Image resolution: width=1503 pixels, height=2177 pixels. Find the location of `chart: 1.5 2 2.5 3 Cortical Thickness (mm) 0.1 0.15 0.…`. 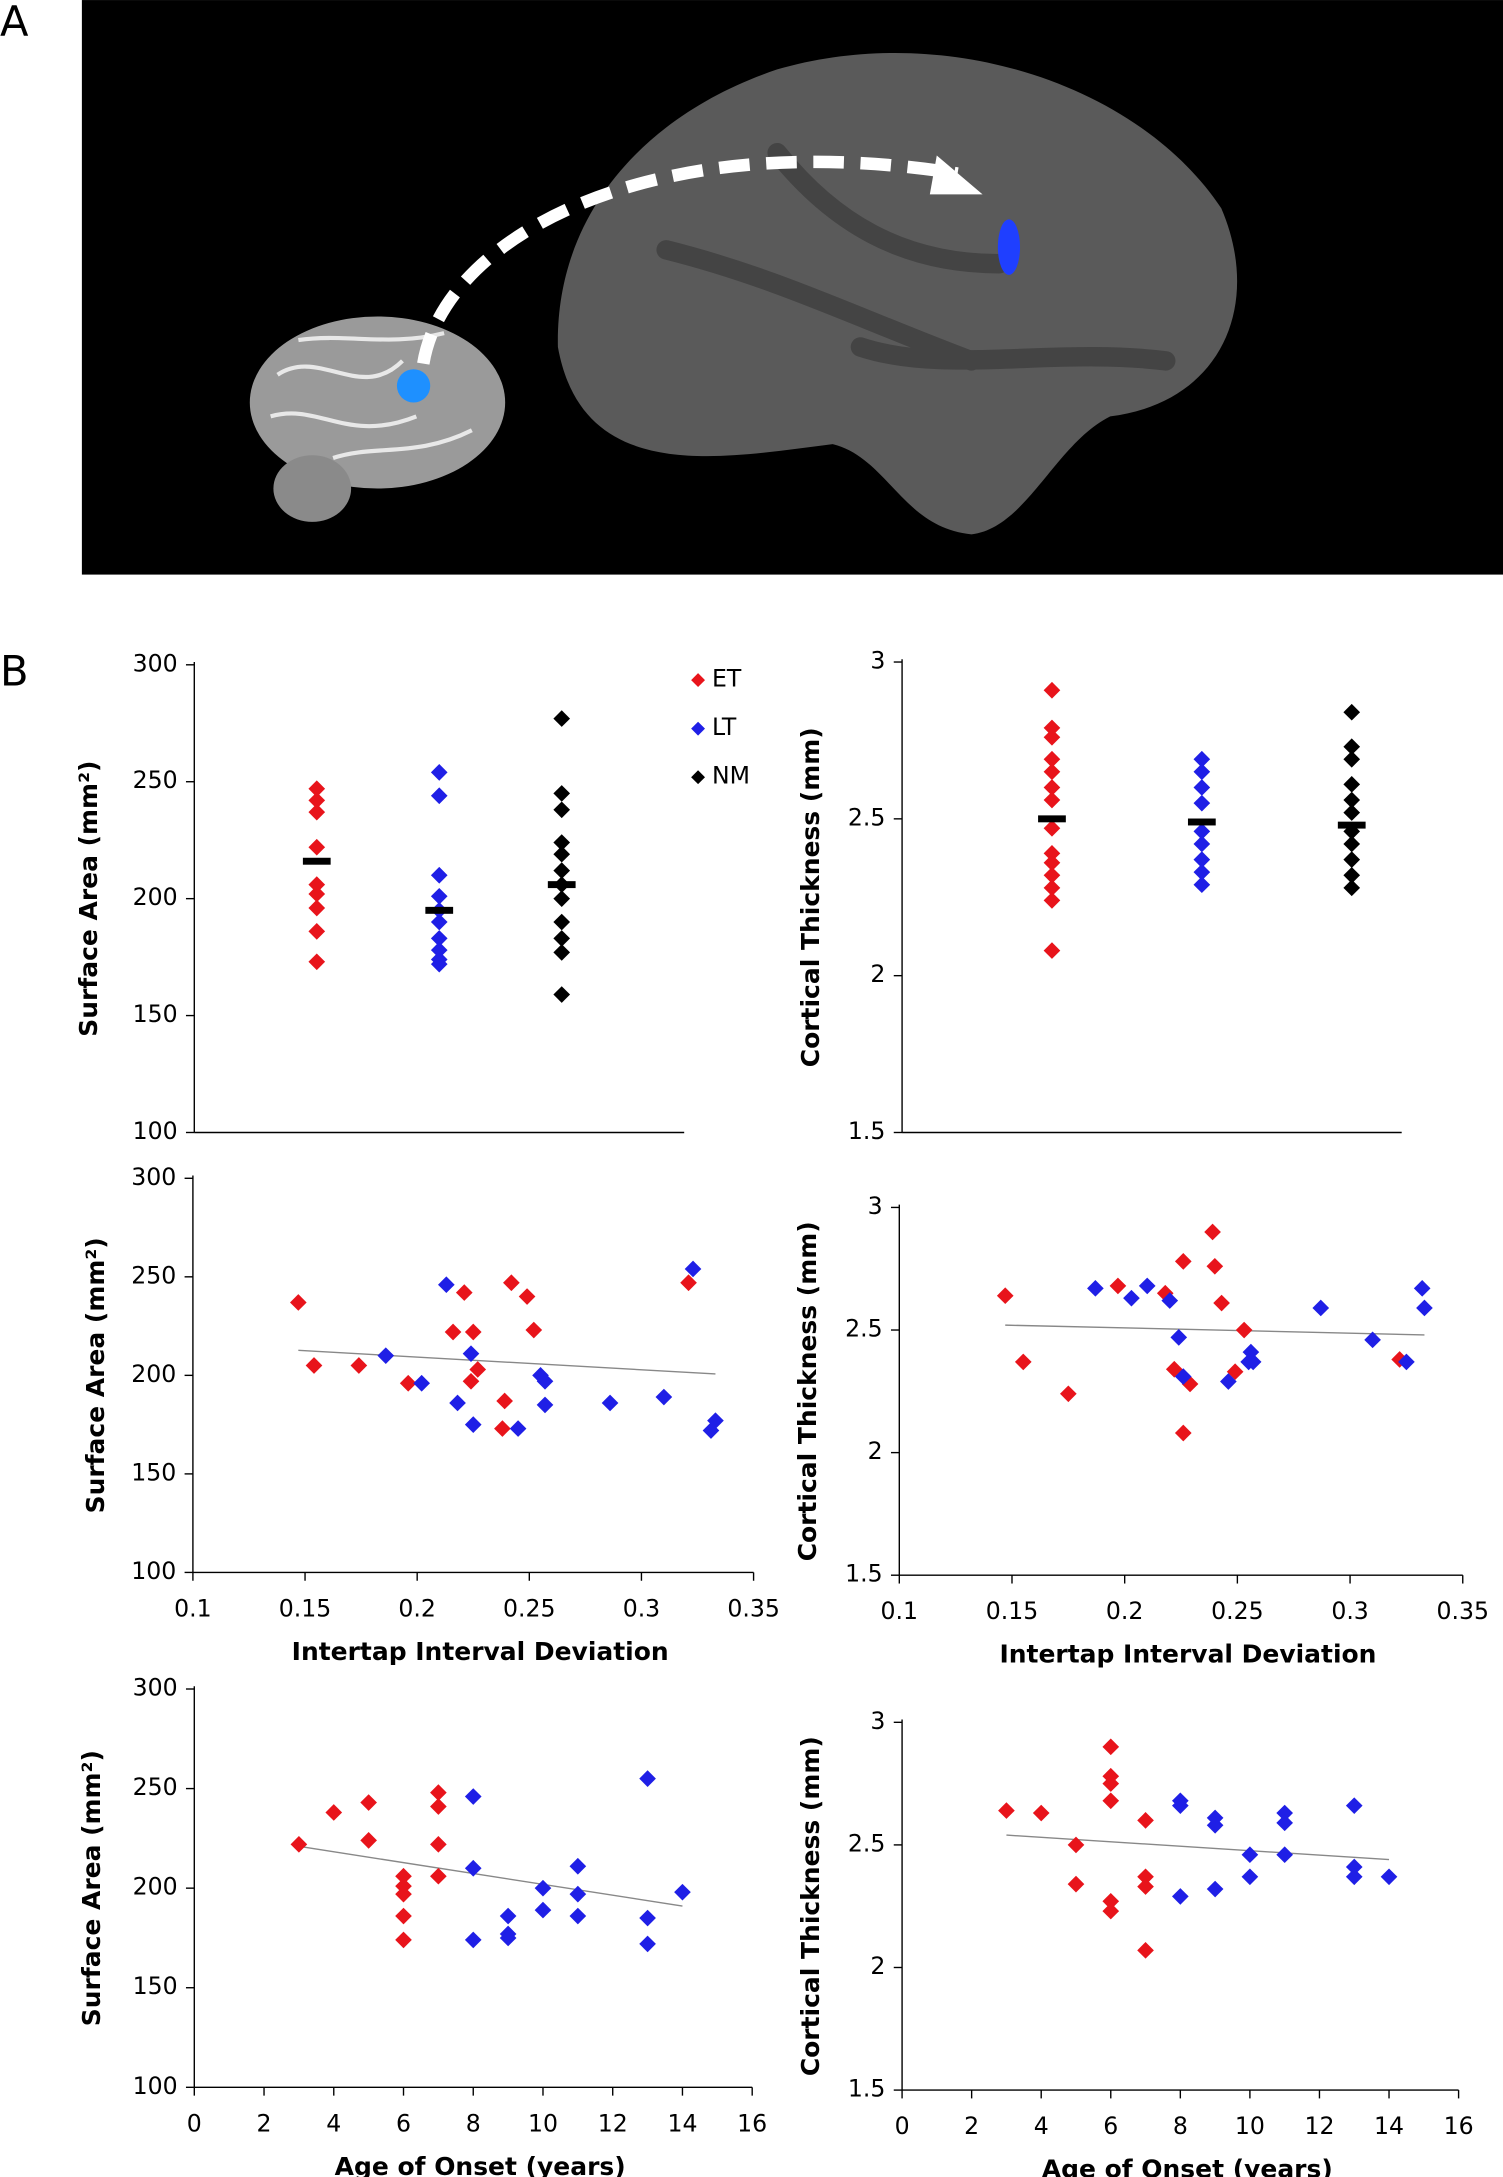

chart: 1.5 2 2.5 3 Cortical Thickness (mm) 0.1 0.15 0.… is located at coordinates (1141, 1430).